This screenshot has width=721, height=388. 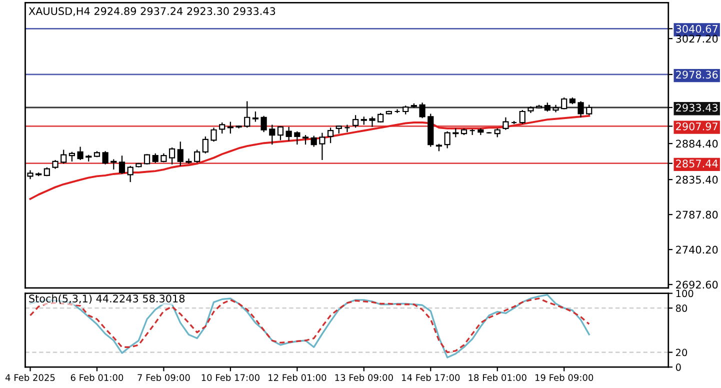 What do you see at coordinates (97, 377) in the screenshot?
I see `x-tick-label: 6 Feb 01:00` at bounding box center [97, 377].